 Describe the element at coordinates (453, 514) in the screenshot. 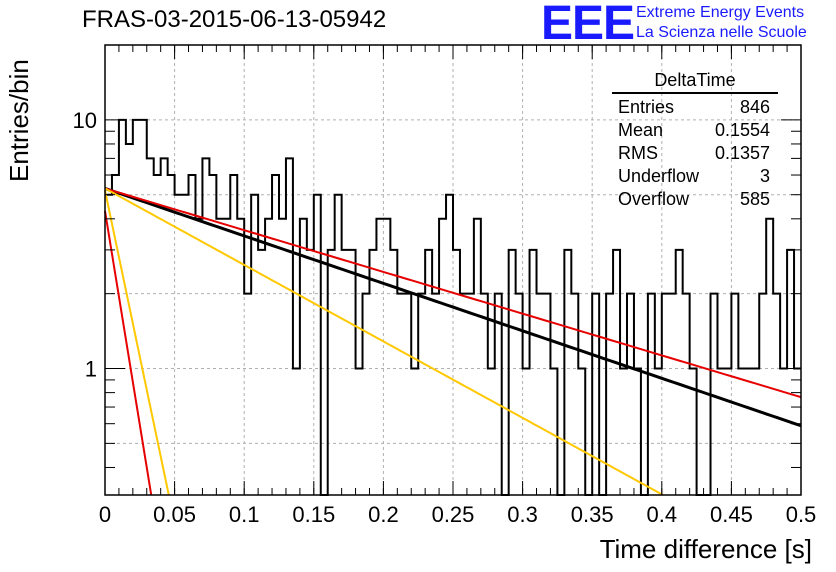

I see `x-tick-label: 0.25` at that location.